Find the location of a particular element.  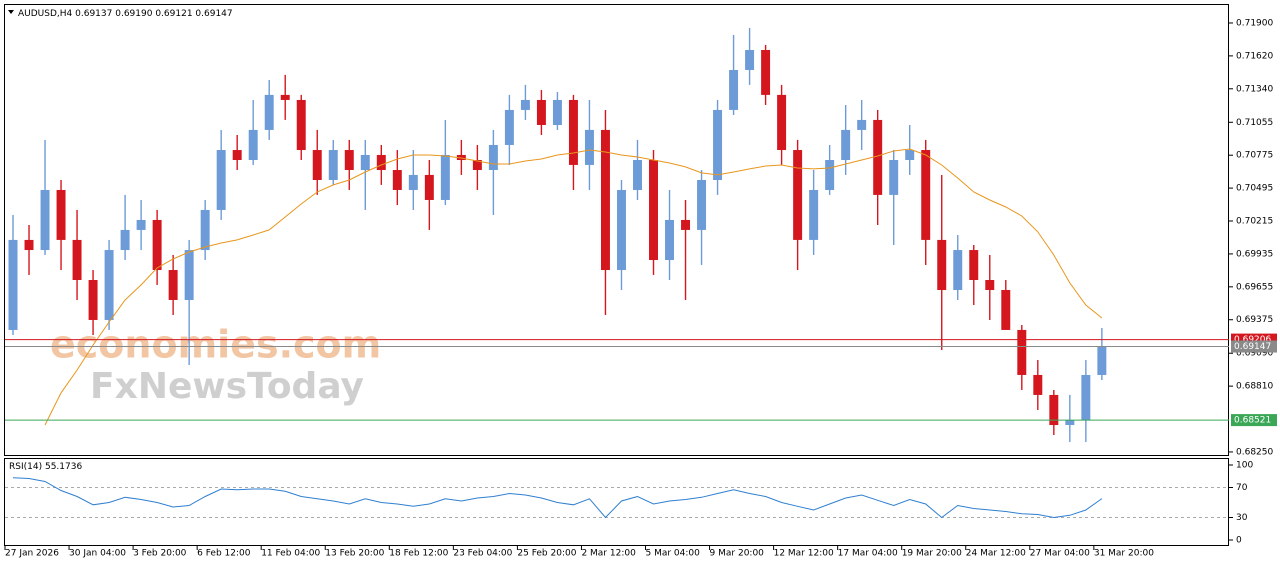

x-tick-label: 5 Mar 04:00 is located at coordinates (673, 554).